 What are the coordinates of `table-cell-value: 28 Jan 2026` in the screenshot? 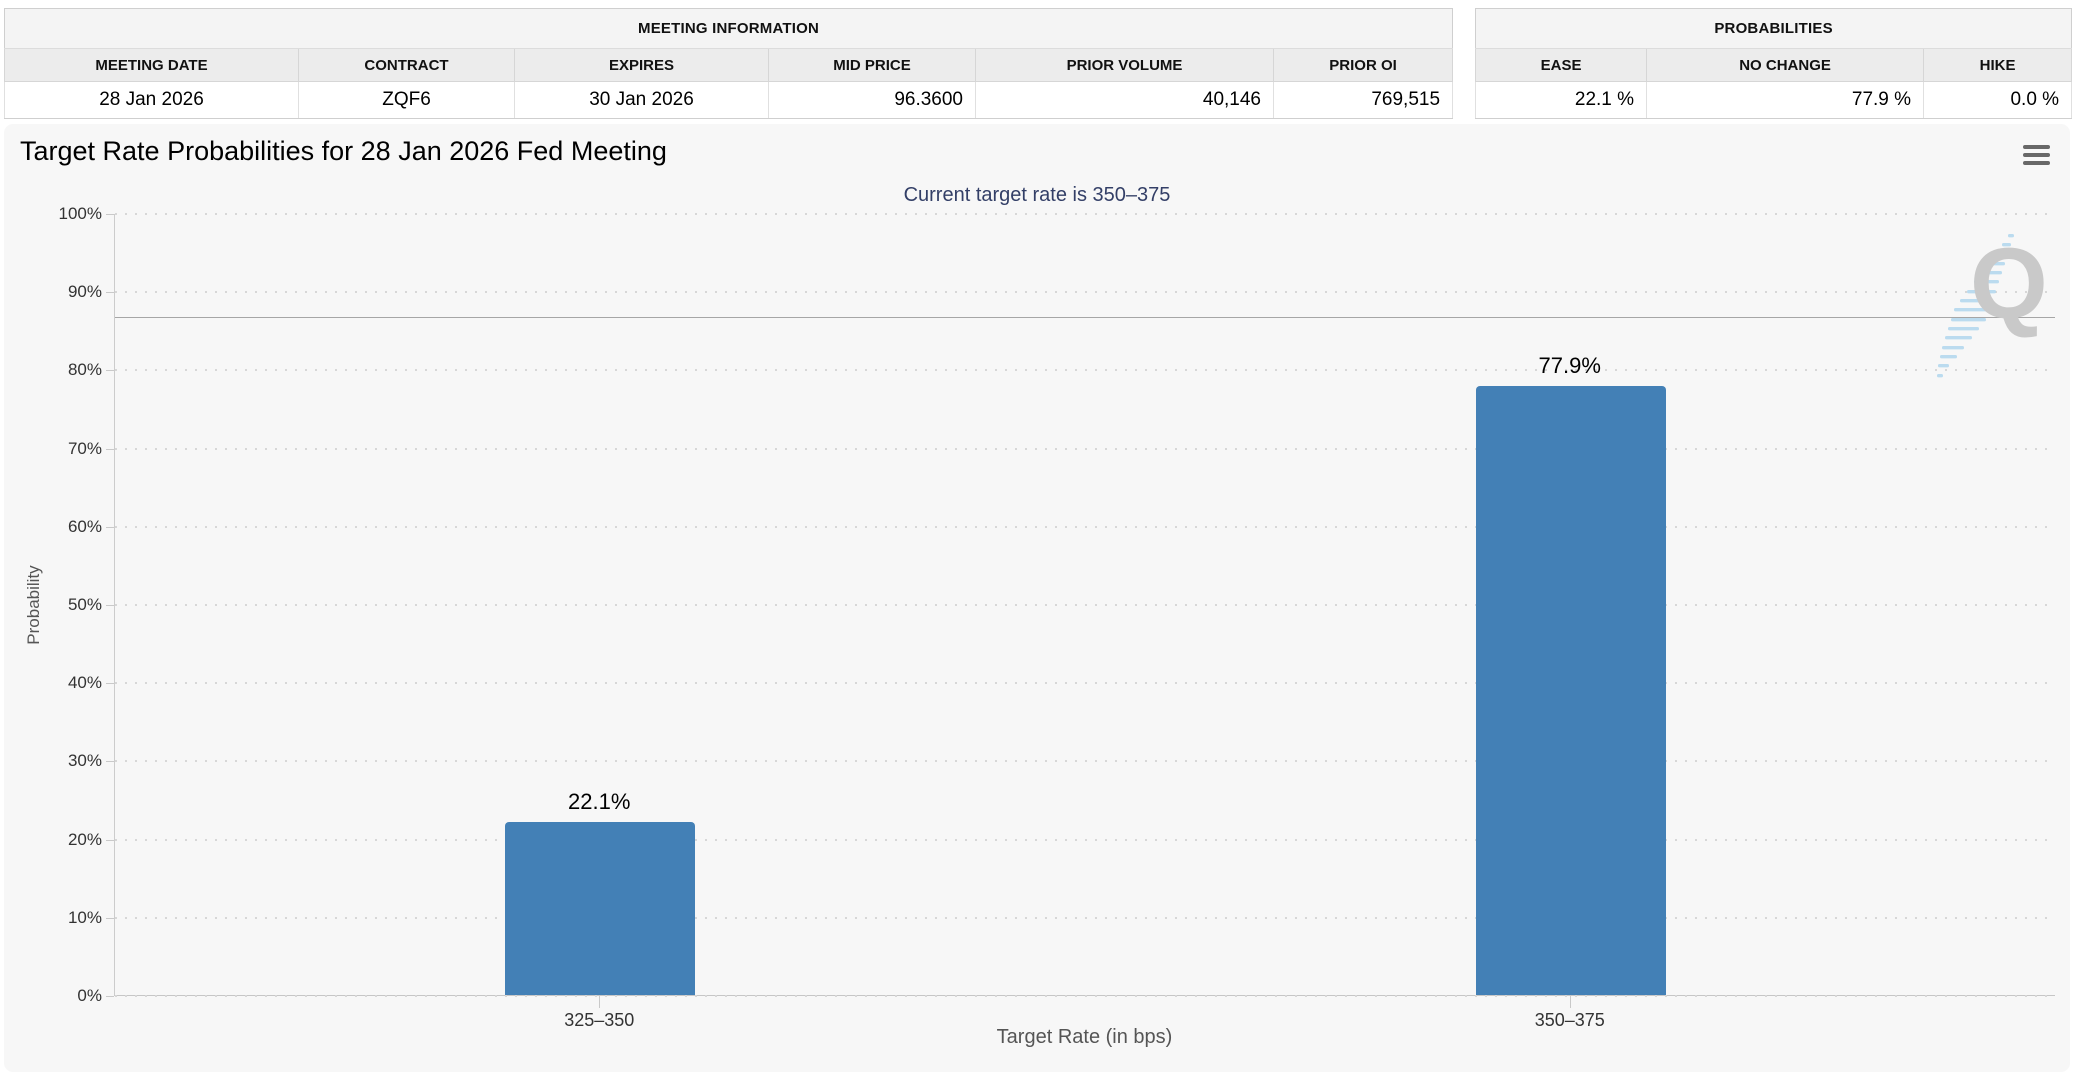 It's located at (151, 100).